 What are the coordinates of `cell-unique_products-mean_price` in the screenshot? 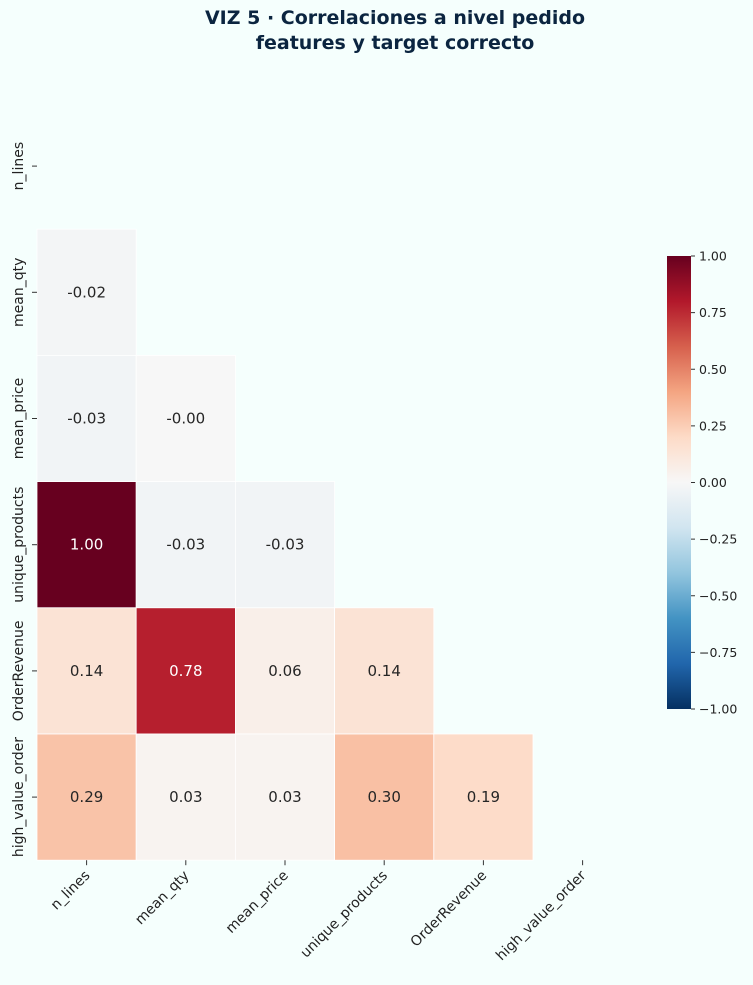 It's located at (284, 545).